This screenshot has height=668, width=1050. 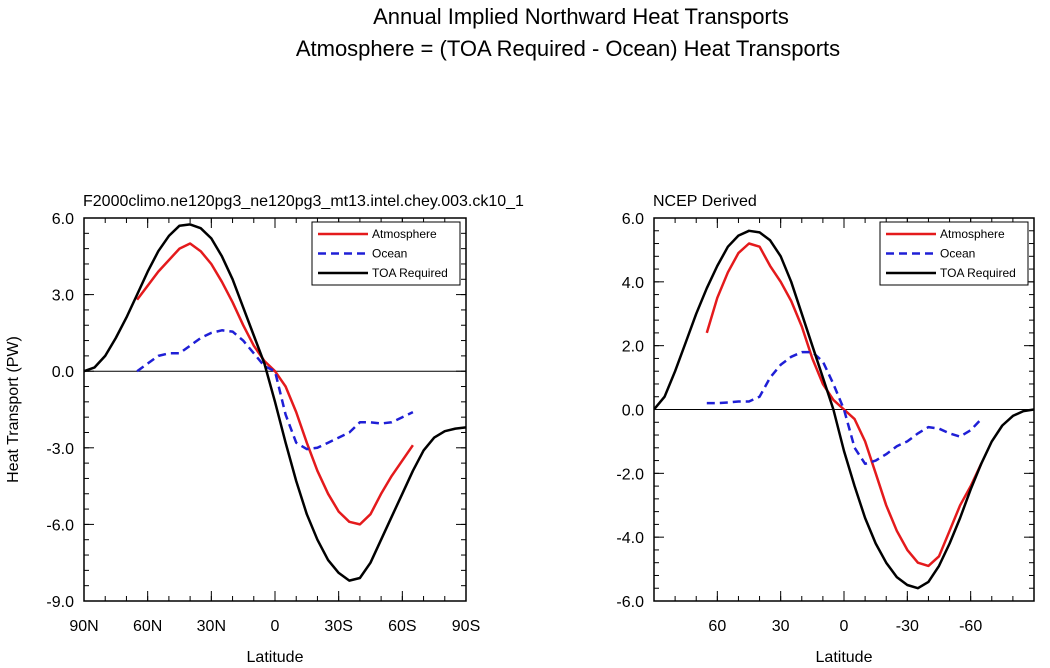 I want to click on x-tick-label: -60, so click(x=970, y=626).